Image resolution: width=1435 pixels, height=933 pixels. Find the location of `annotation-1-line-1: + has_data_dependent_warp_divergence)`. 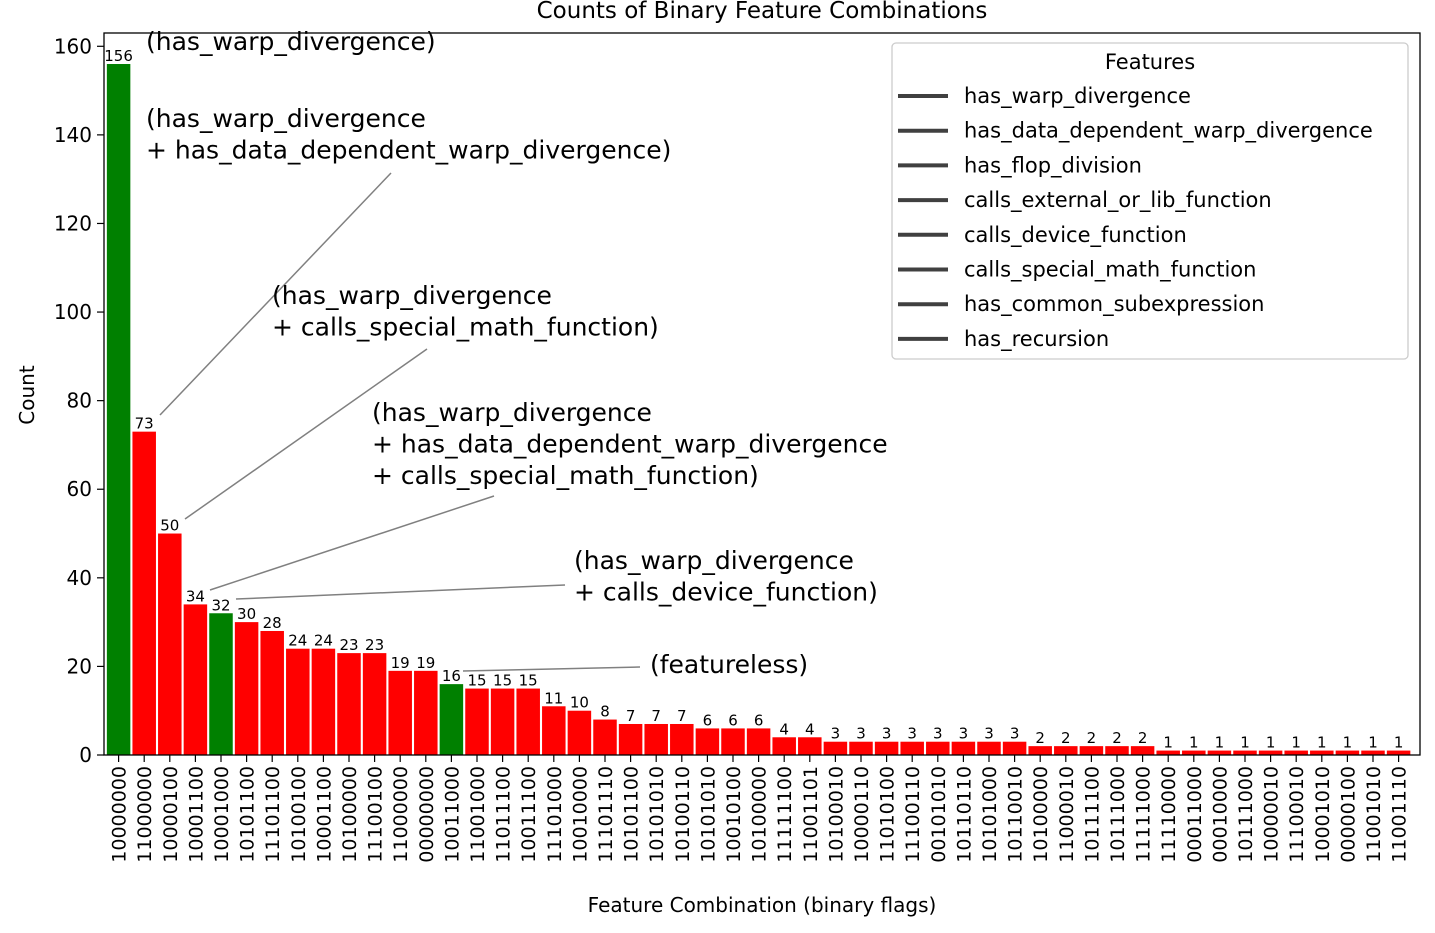

annotation-1-line-1: + has_data_dependent_warp_divergence) is located at coordinates (408, 150).